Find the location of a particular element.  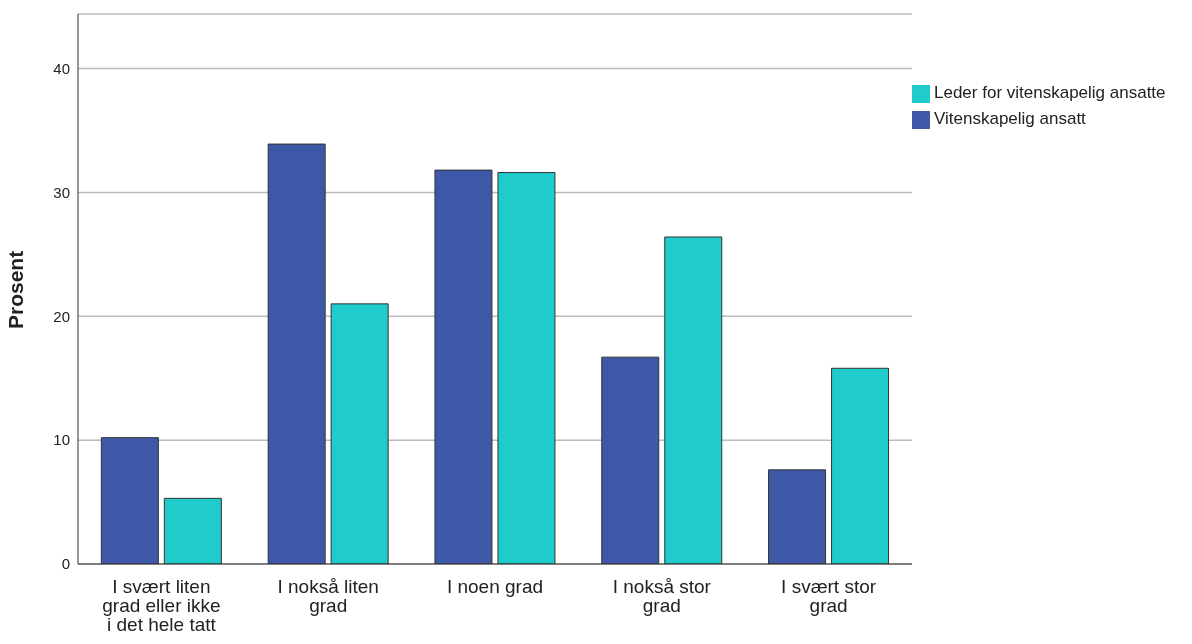

y-tick-label: 10 is located at coordinates (61, 440).